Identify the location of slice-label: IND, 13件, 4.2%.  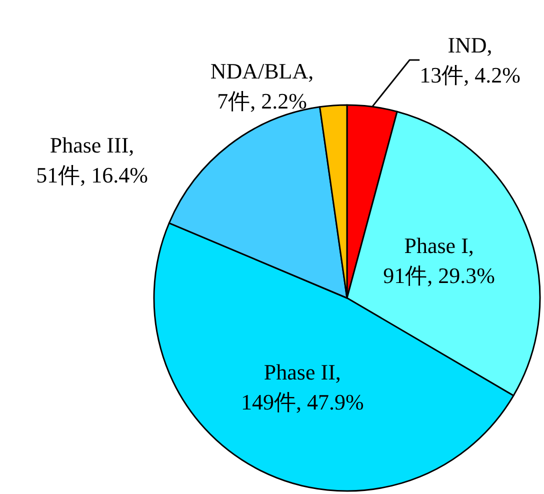
(470, 60).